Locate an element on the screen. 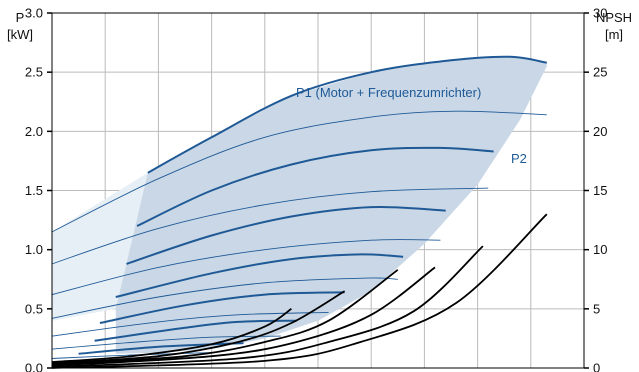 This screenshot has width=639, height=372. left-tick-label: 0.0 is located at coordinates (34, 366).